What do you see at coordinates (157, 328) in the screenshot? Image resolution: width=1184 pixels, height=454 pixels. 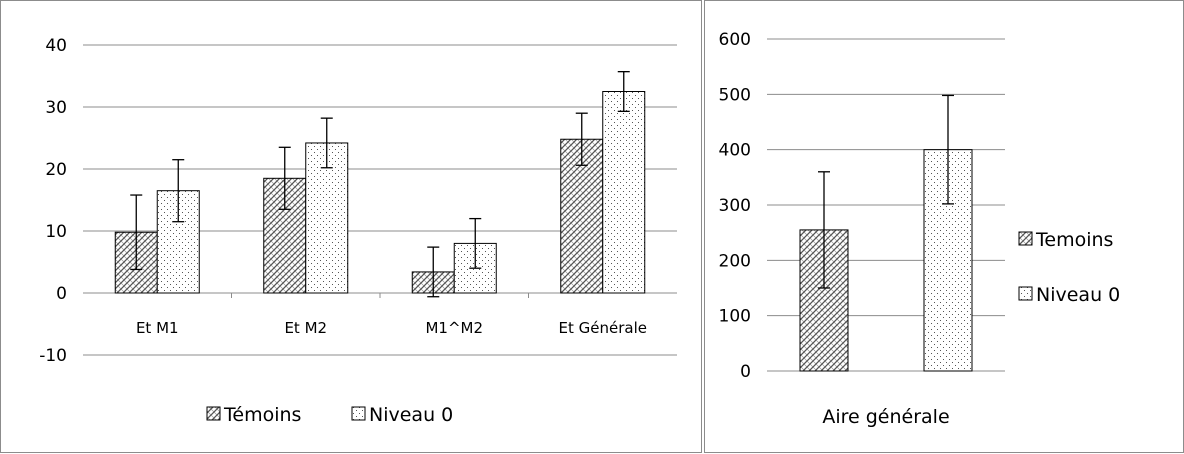 I see `category-label: Et M1` at bounding box center [157, 328].